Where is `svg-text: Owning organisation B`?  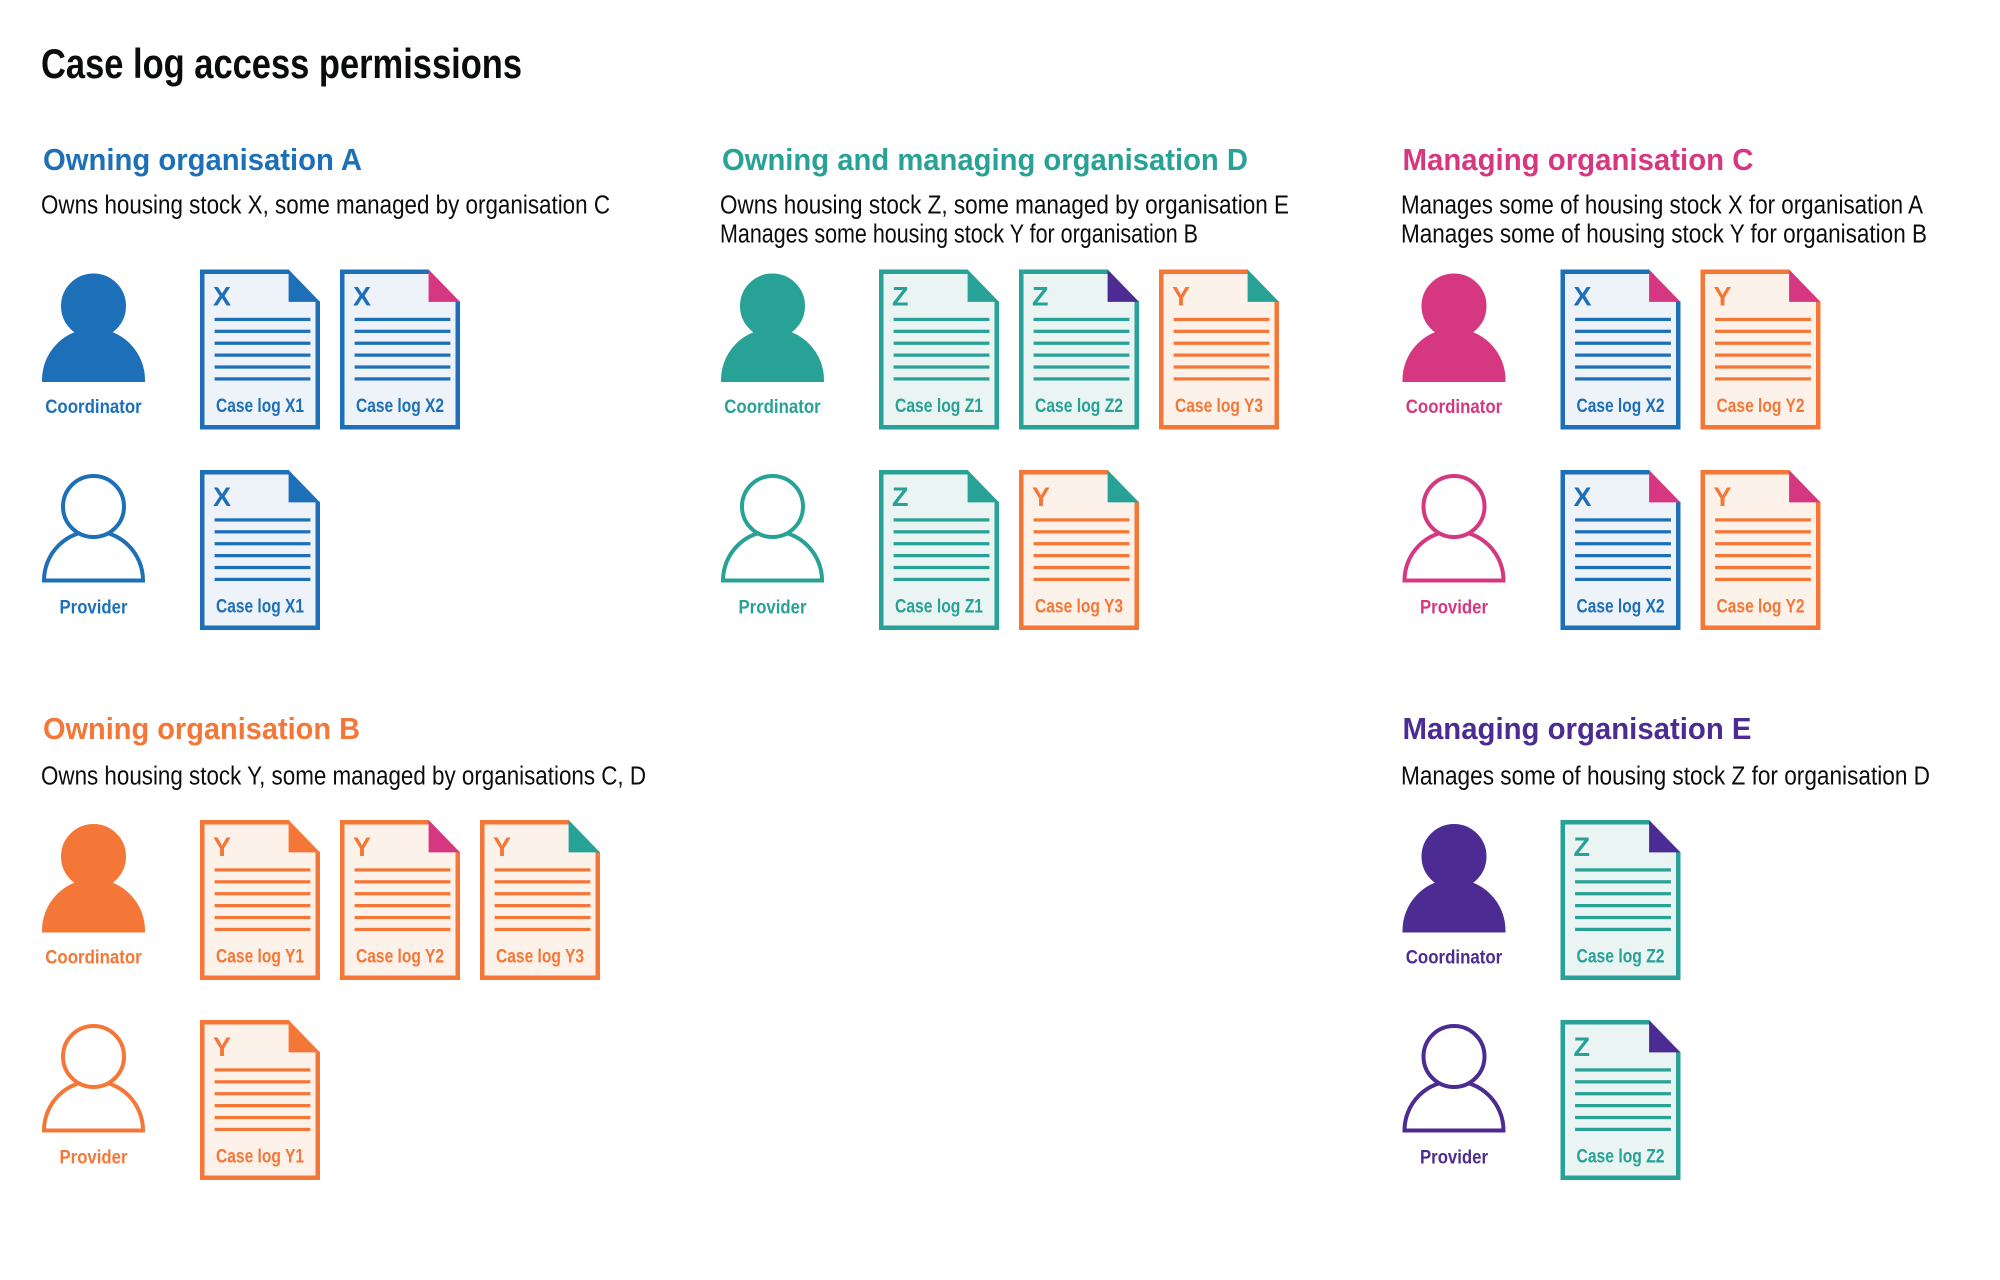
svg-text: Owning organisation B is located at coordinates (201, 728).